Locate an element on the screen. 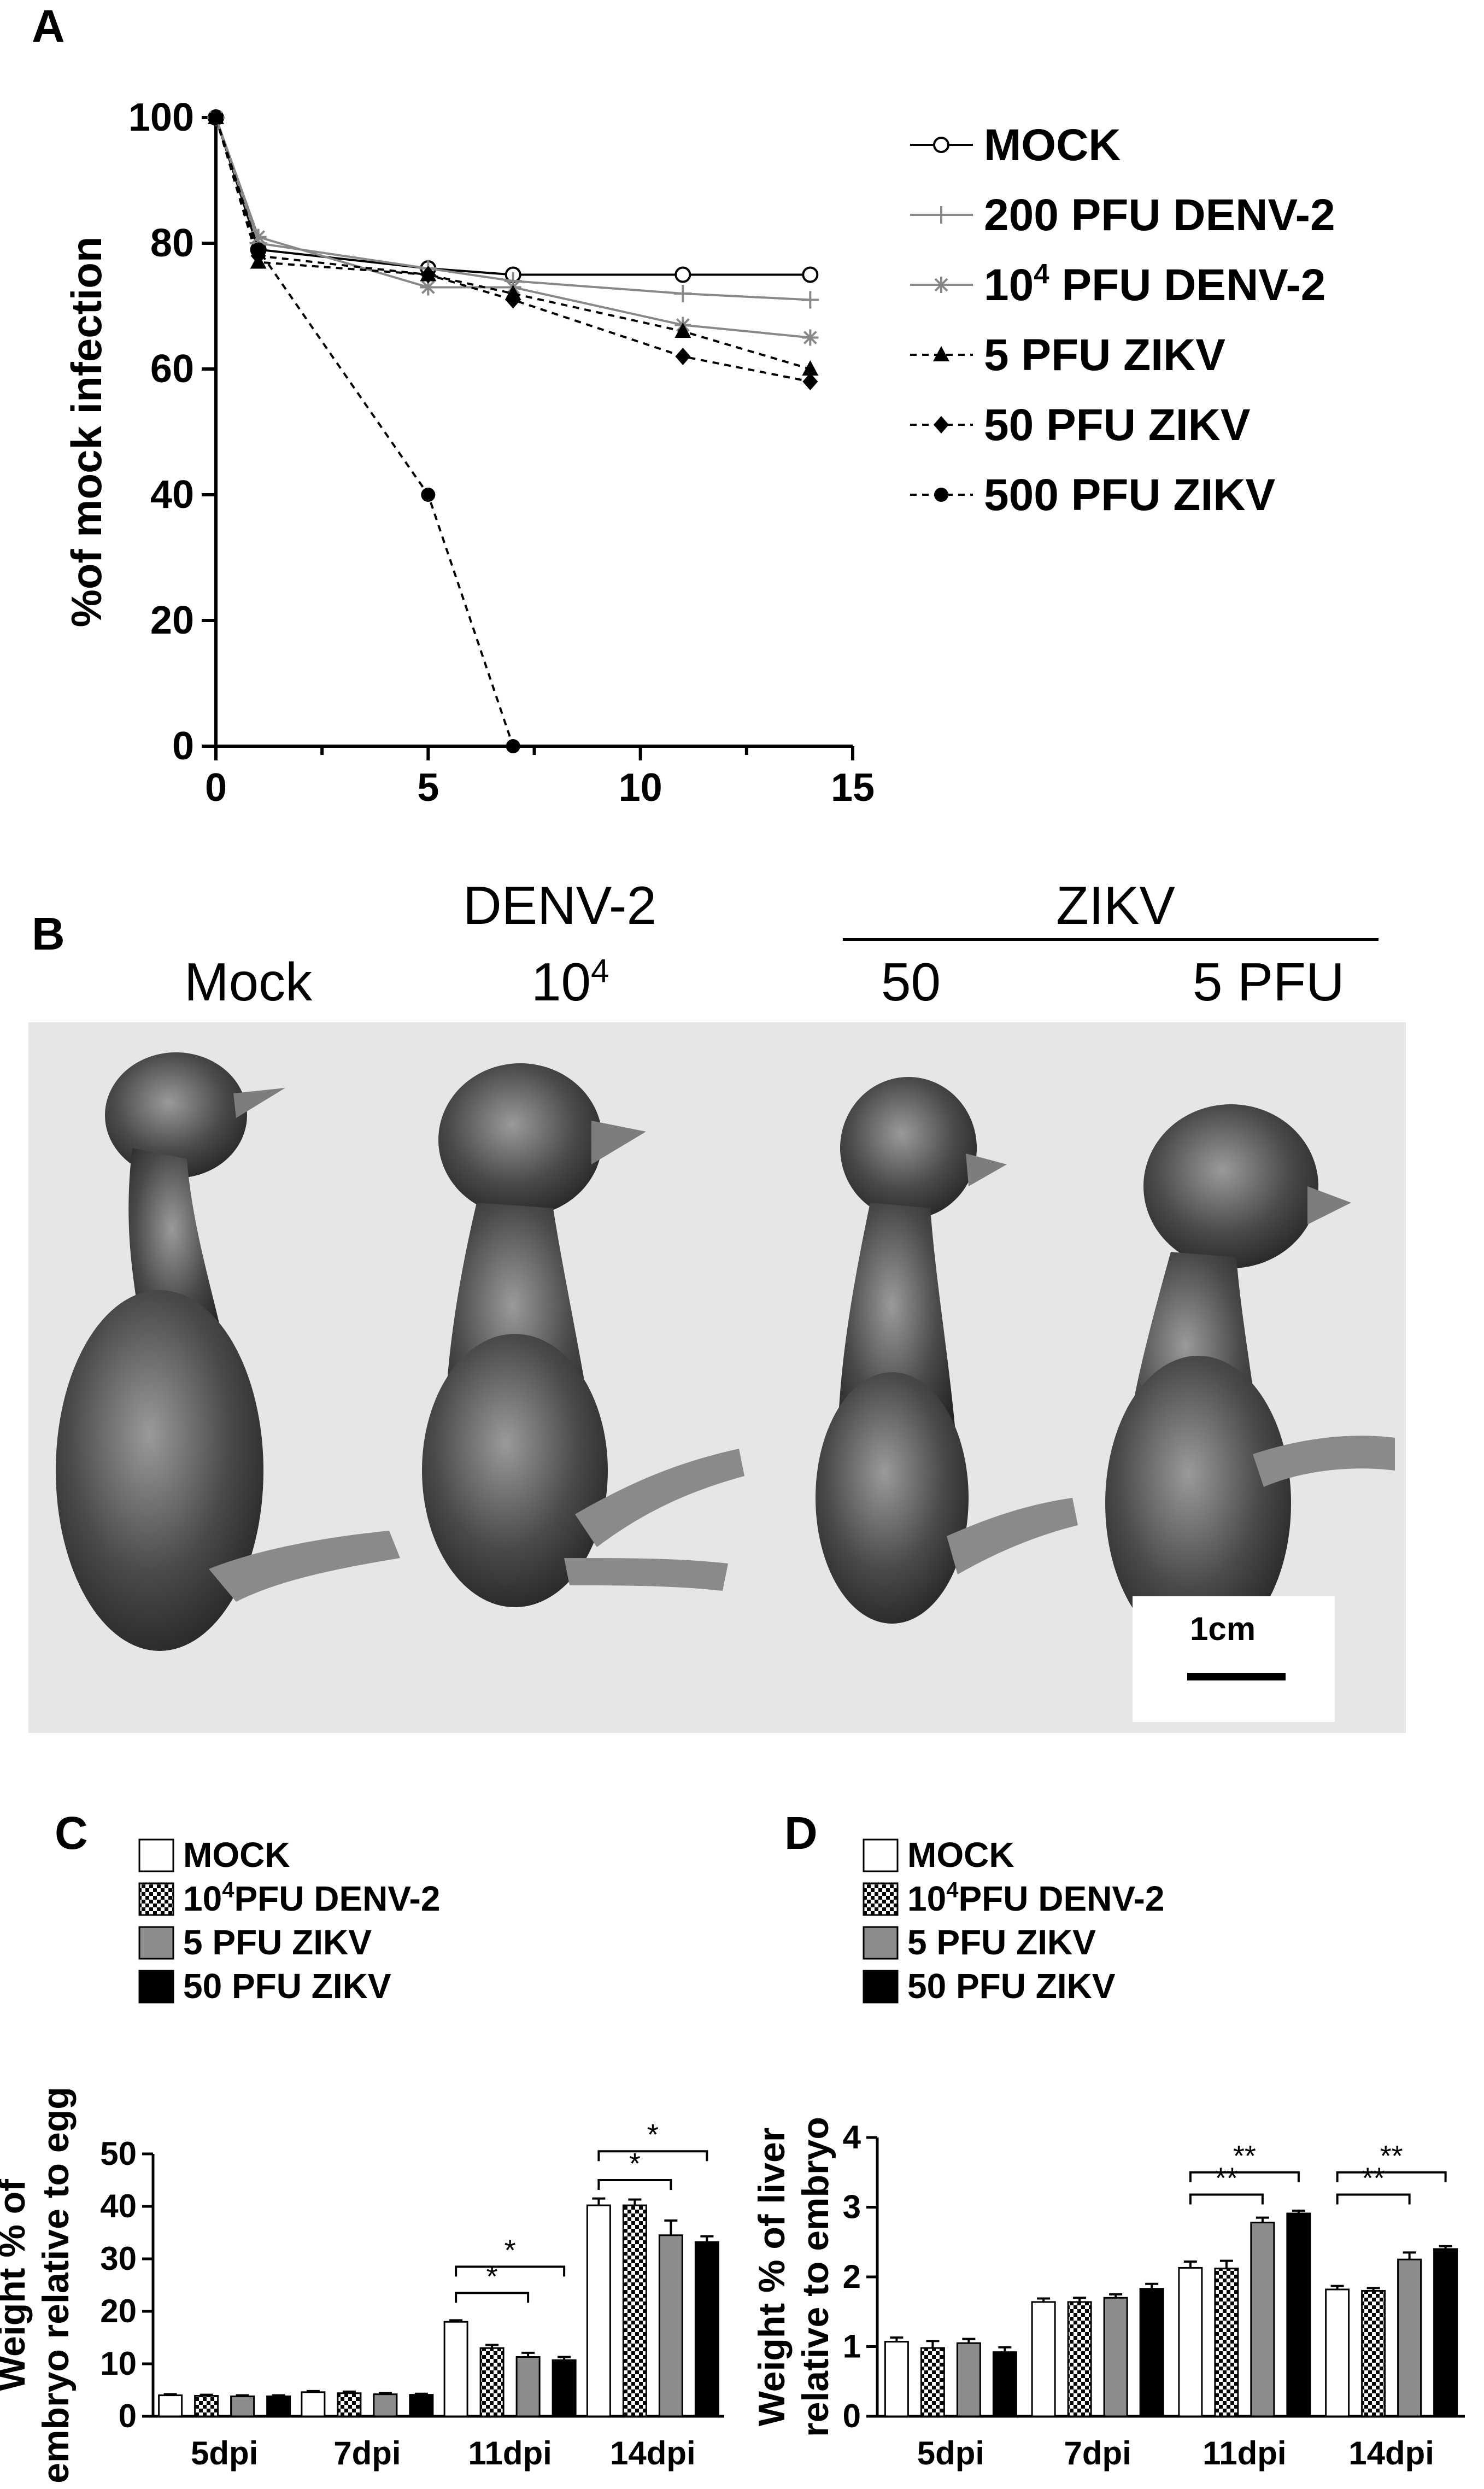  scale-bar is located at coordinates (1236, 1677).